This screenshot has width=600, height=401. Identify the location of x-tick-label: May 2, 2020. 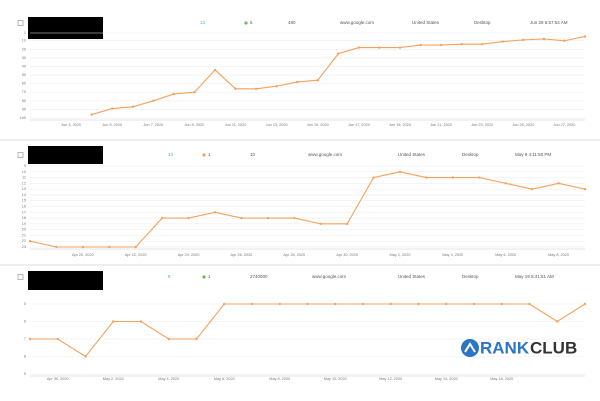
(113, 379).